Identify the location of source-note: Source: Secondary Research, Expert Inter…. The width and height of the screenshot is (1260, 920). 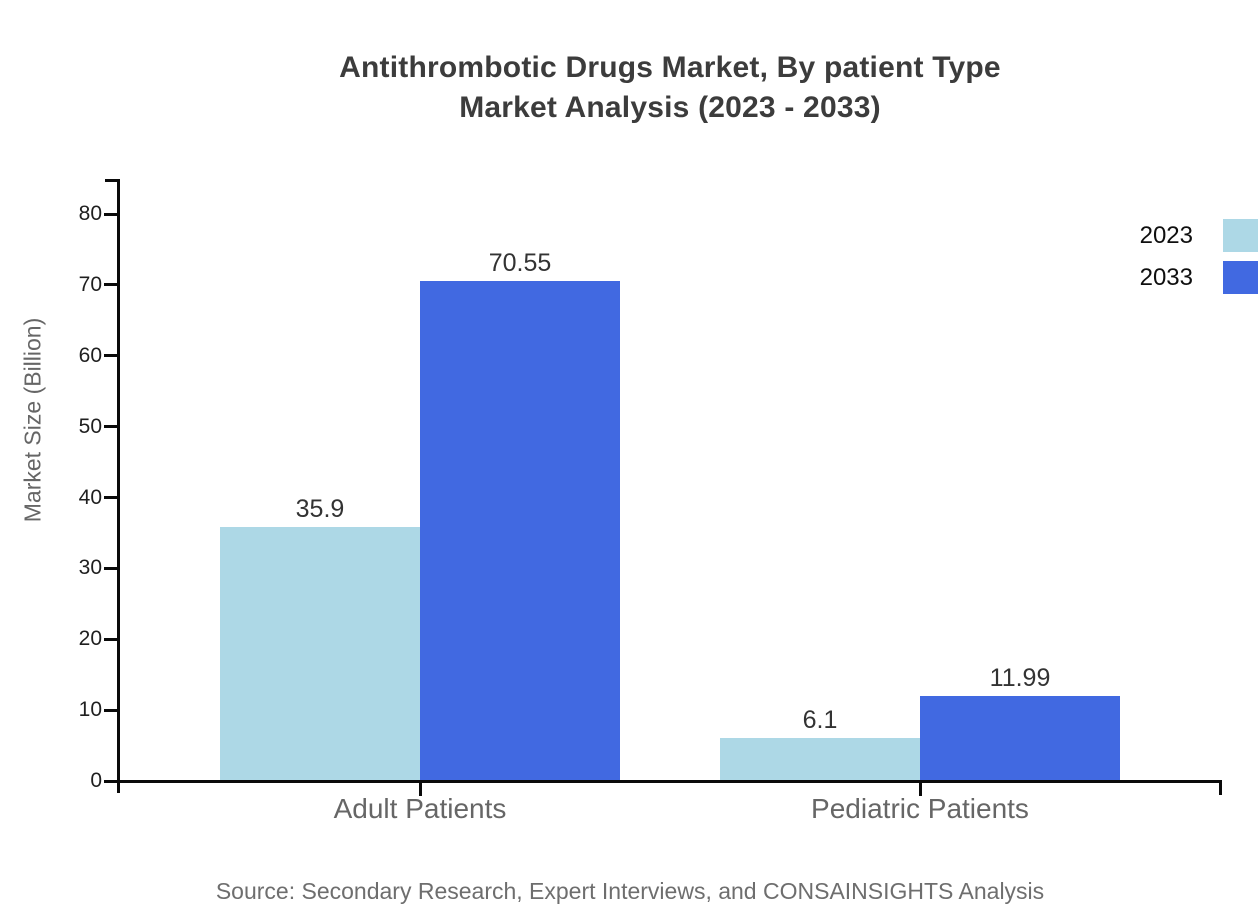
(630, 891).